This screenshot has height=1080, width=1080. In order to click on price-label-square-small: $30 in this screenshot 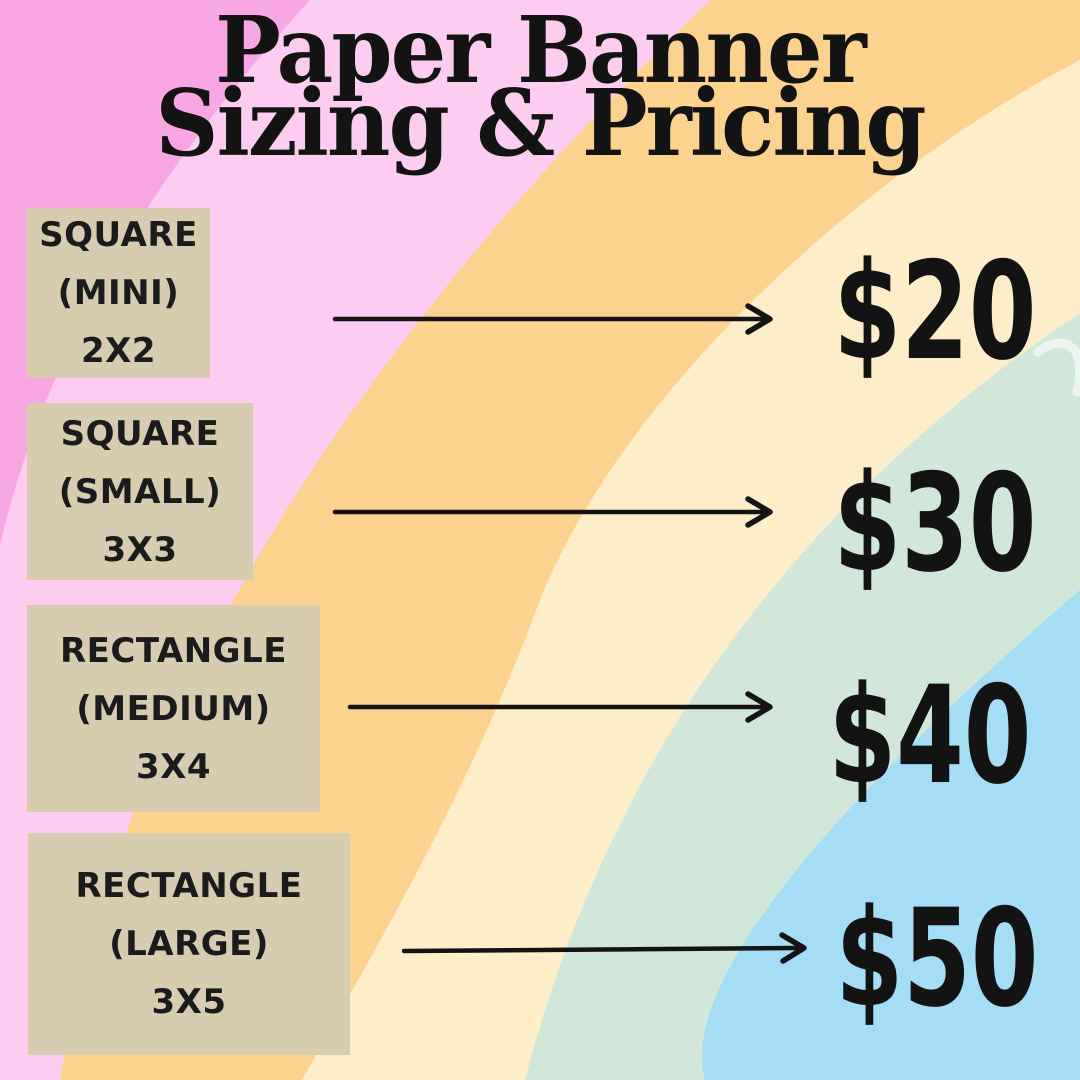, I will do `click(935, 523)`.